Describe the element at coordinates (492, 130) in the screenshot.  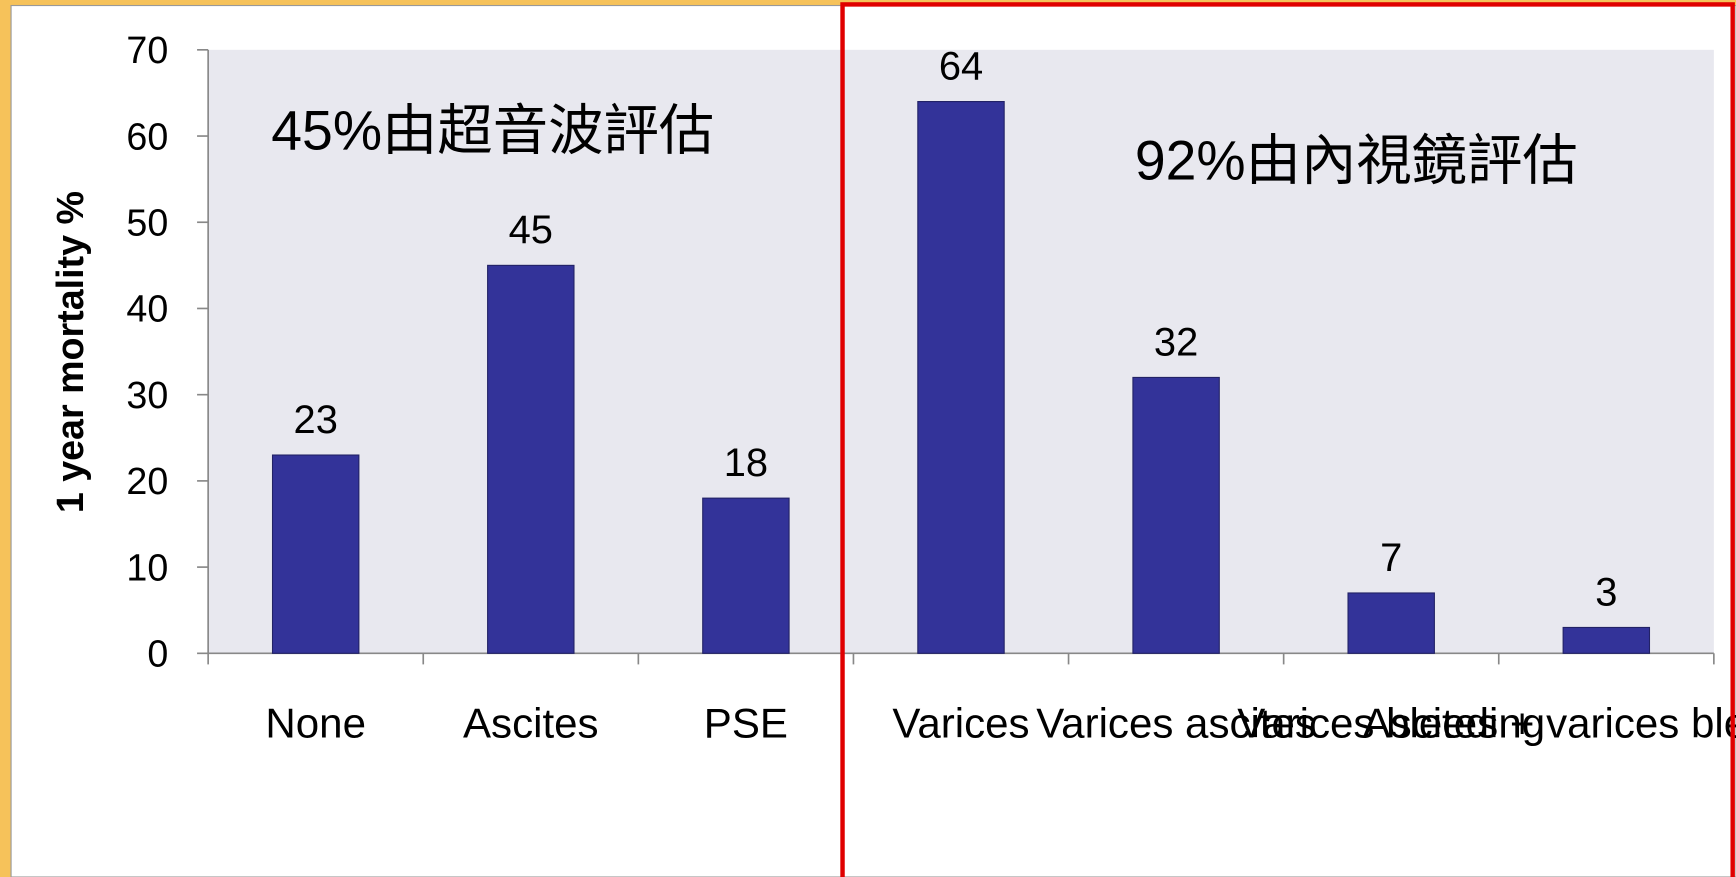
I see `annotation: 45%由超音波評估` at that location.